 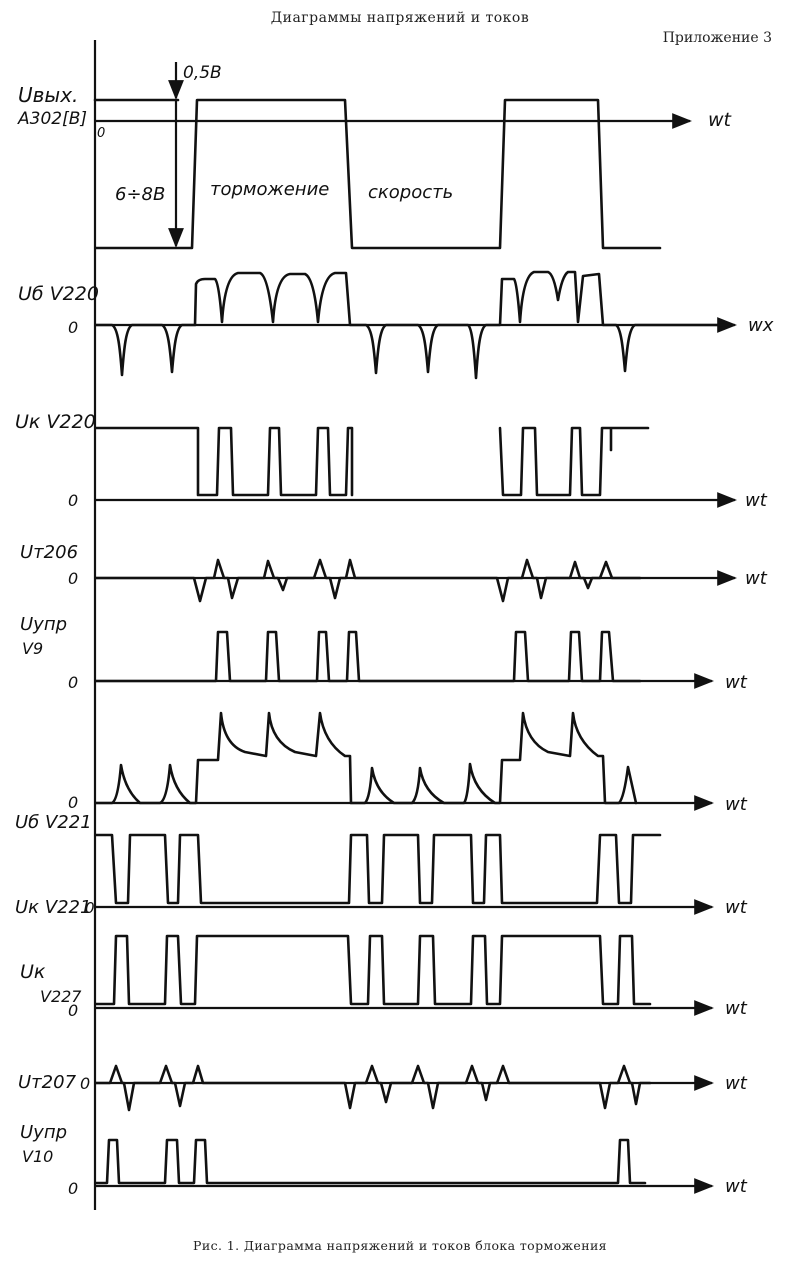 I want to click on trace-4-label: Uт206, so click(x=49, y=552).